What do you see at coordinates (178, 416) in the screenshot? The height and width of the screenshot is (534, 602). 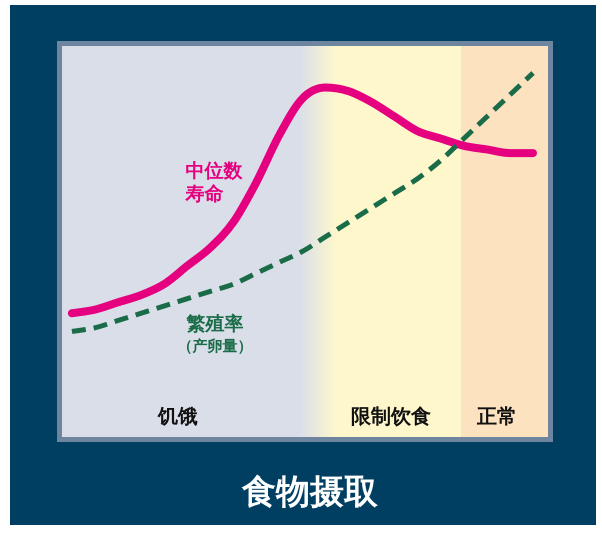 I see `annotation: 饥饿` at bounding box center [178, 416].